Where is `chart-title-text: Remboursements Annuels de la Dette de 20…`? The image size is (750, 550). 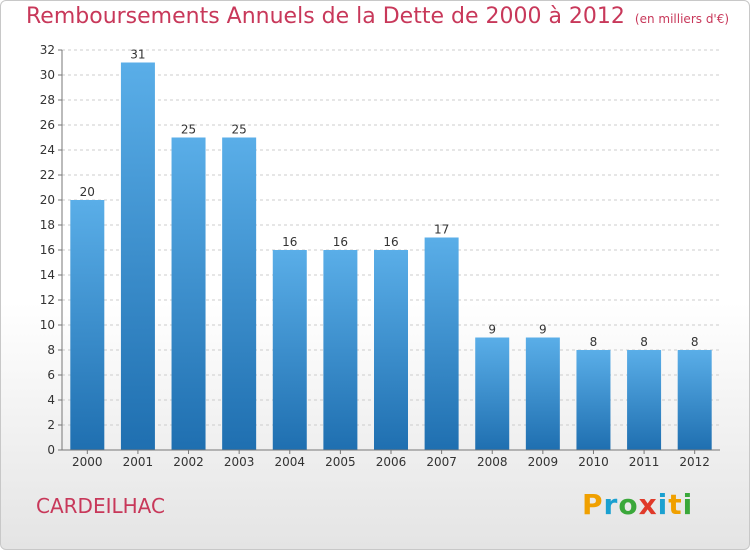
chart-title-text: Remboursements Annuels de la Dette de 20… is located at coordinates (325, 16).